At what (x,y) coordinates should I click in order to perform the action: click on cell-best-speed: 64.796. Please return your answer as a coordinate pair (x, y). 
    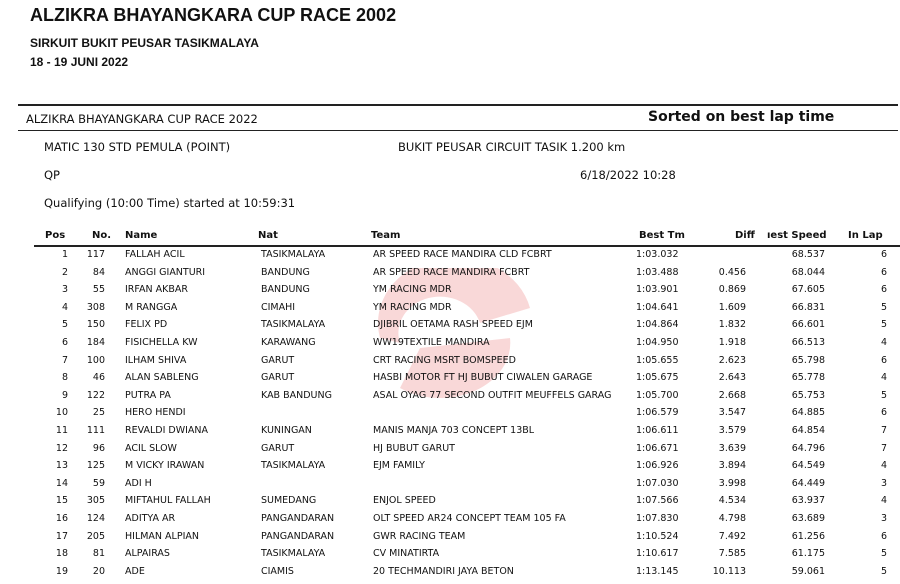
    Looking at the image, I should click on (808, 448).